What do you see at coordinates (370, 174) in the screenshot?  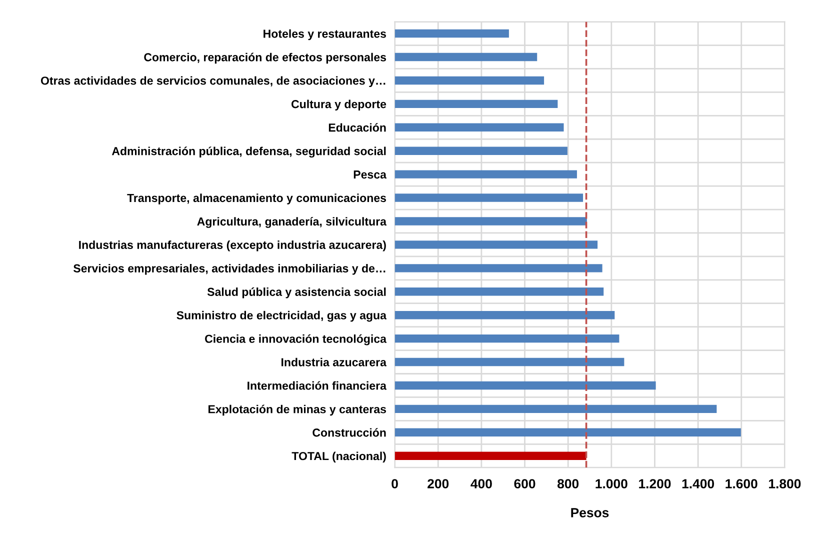 I see `y-tick-label: Pesca` at bounding box center [370, 174].